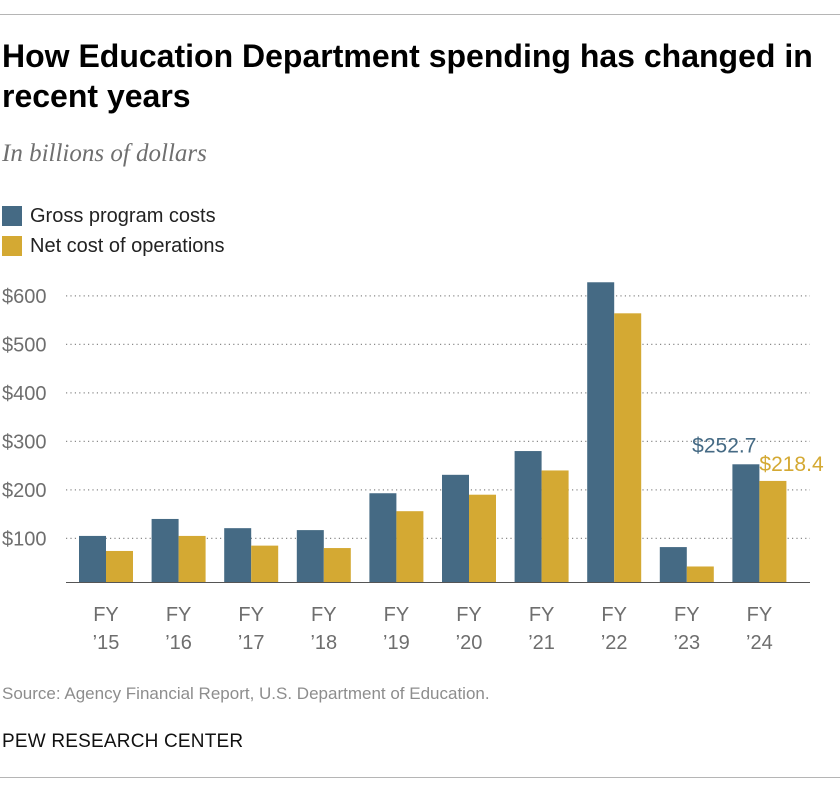  What do you see at coordinates (251, 643) in the screenshot?
I see `x-tick-label: ’17` at bounding box center [251, 643].